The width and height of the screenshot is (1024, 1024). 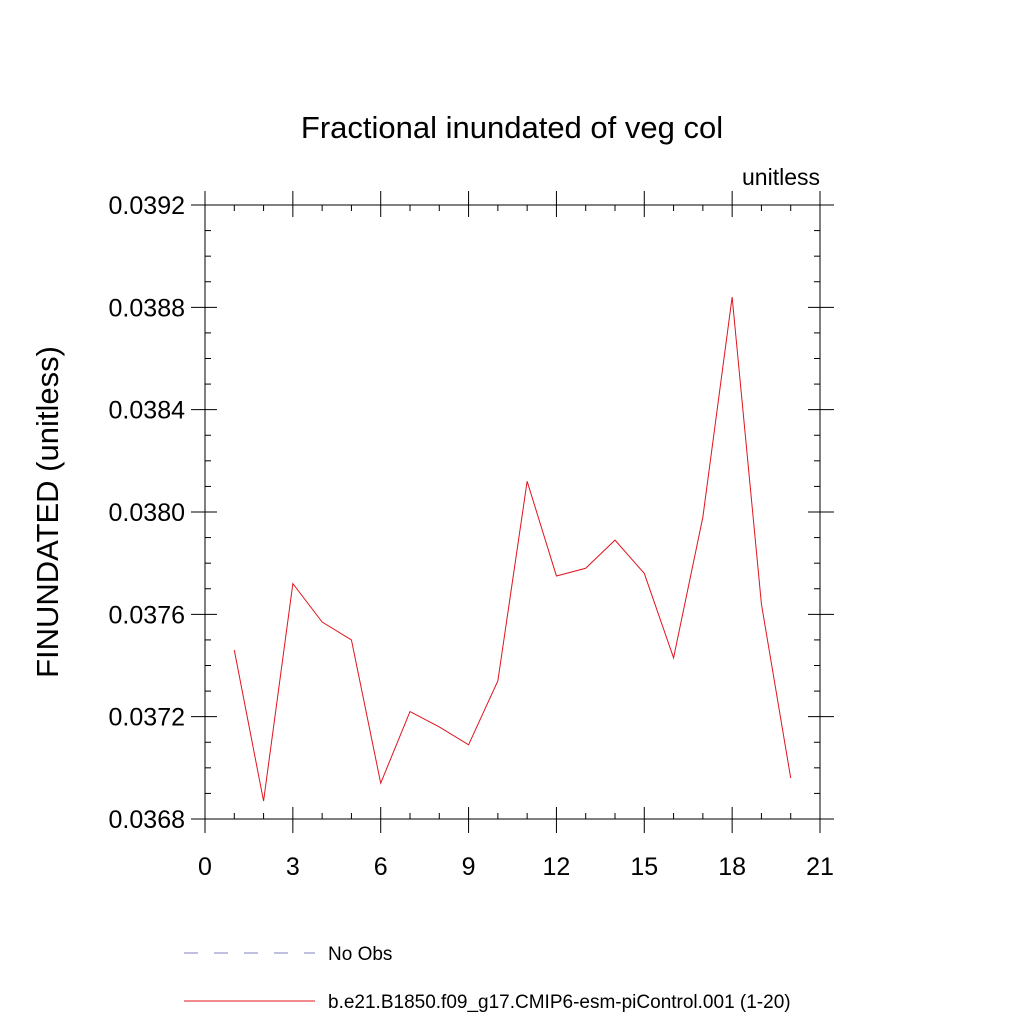 What do you see at coordinates (469, 867) in the screenshot?
I see `x-tick-label: 9` at bounding box center [469, 867].